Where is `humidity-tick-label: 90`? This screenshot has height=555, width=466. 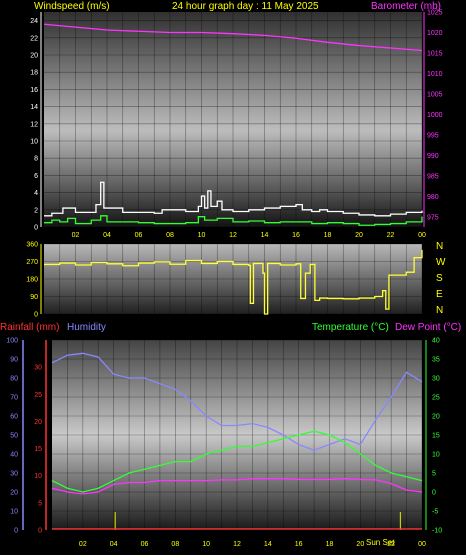 humidity-tick-label: 90 is located at coordinates (14, 360).